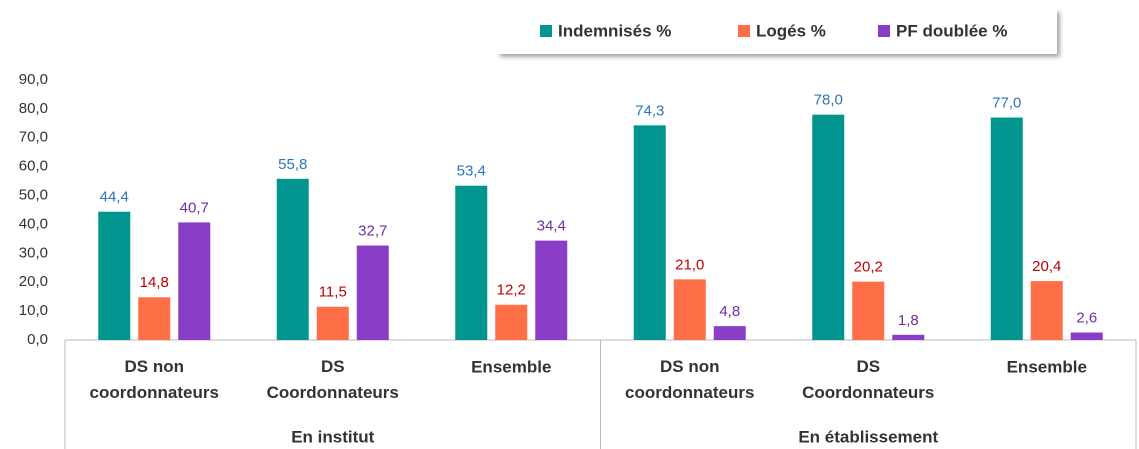 The width and height of the screenshot is (1139, 449). I want to click on legend-box, so click(777, 31).